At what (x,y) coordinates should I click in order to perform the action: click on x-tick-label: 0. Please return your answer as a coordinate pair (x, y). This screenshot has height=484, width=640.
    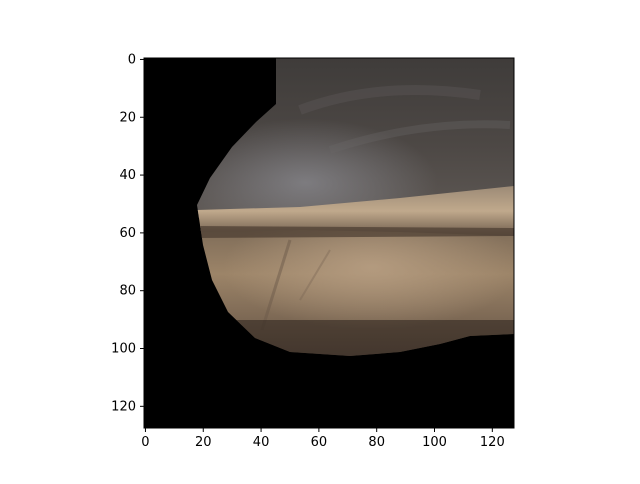
    Looking at the image, I should click on (145, 442).